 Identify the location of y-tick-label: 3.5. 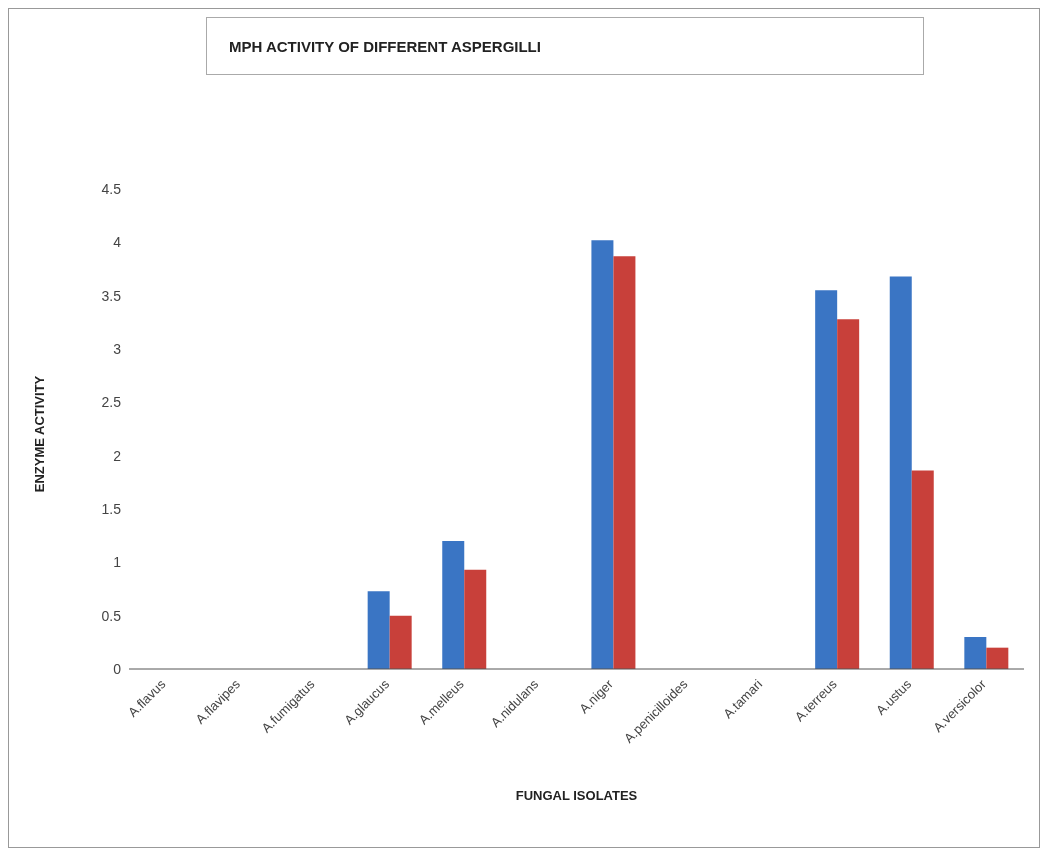
(111, 295).